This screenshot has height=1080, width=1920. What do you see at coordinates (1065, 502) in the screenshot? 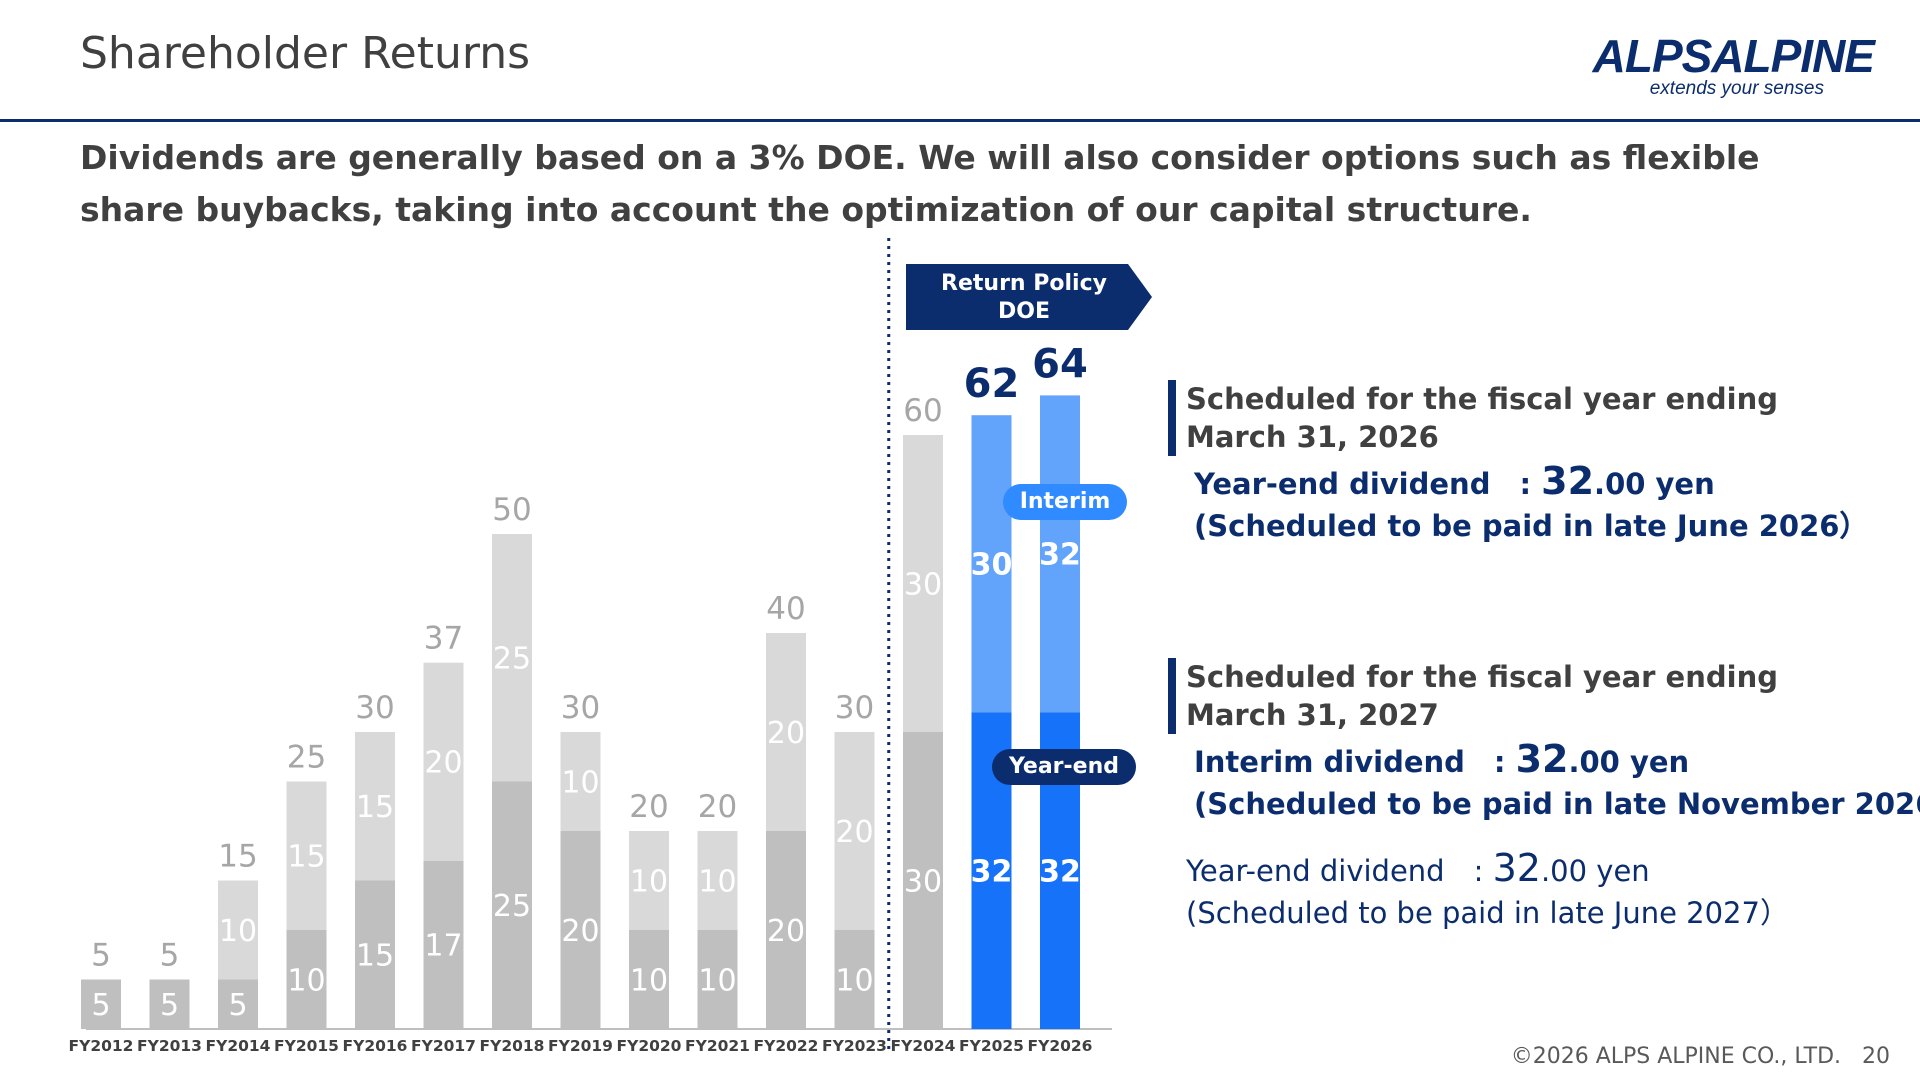
I see `legend-interim-pill: Interim` at bounding box center [1065, 502].